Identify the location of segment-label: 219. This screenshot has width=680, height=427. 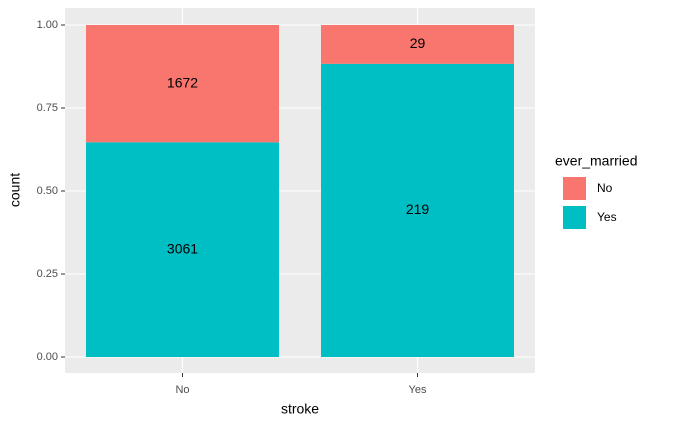
(418, 209).